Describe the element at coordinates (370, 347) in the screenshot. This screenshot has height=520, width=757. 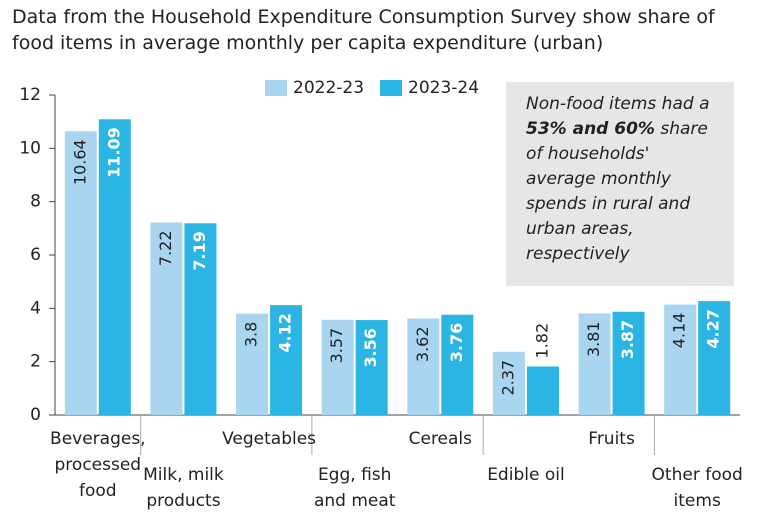
I see `value-label: 3.56` at that location.